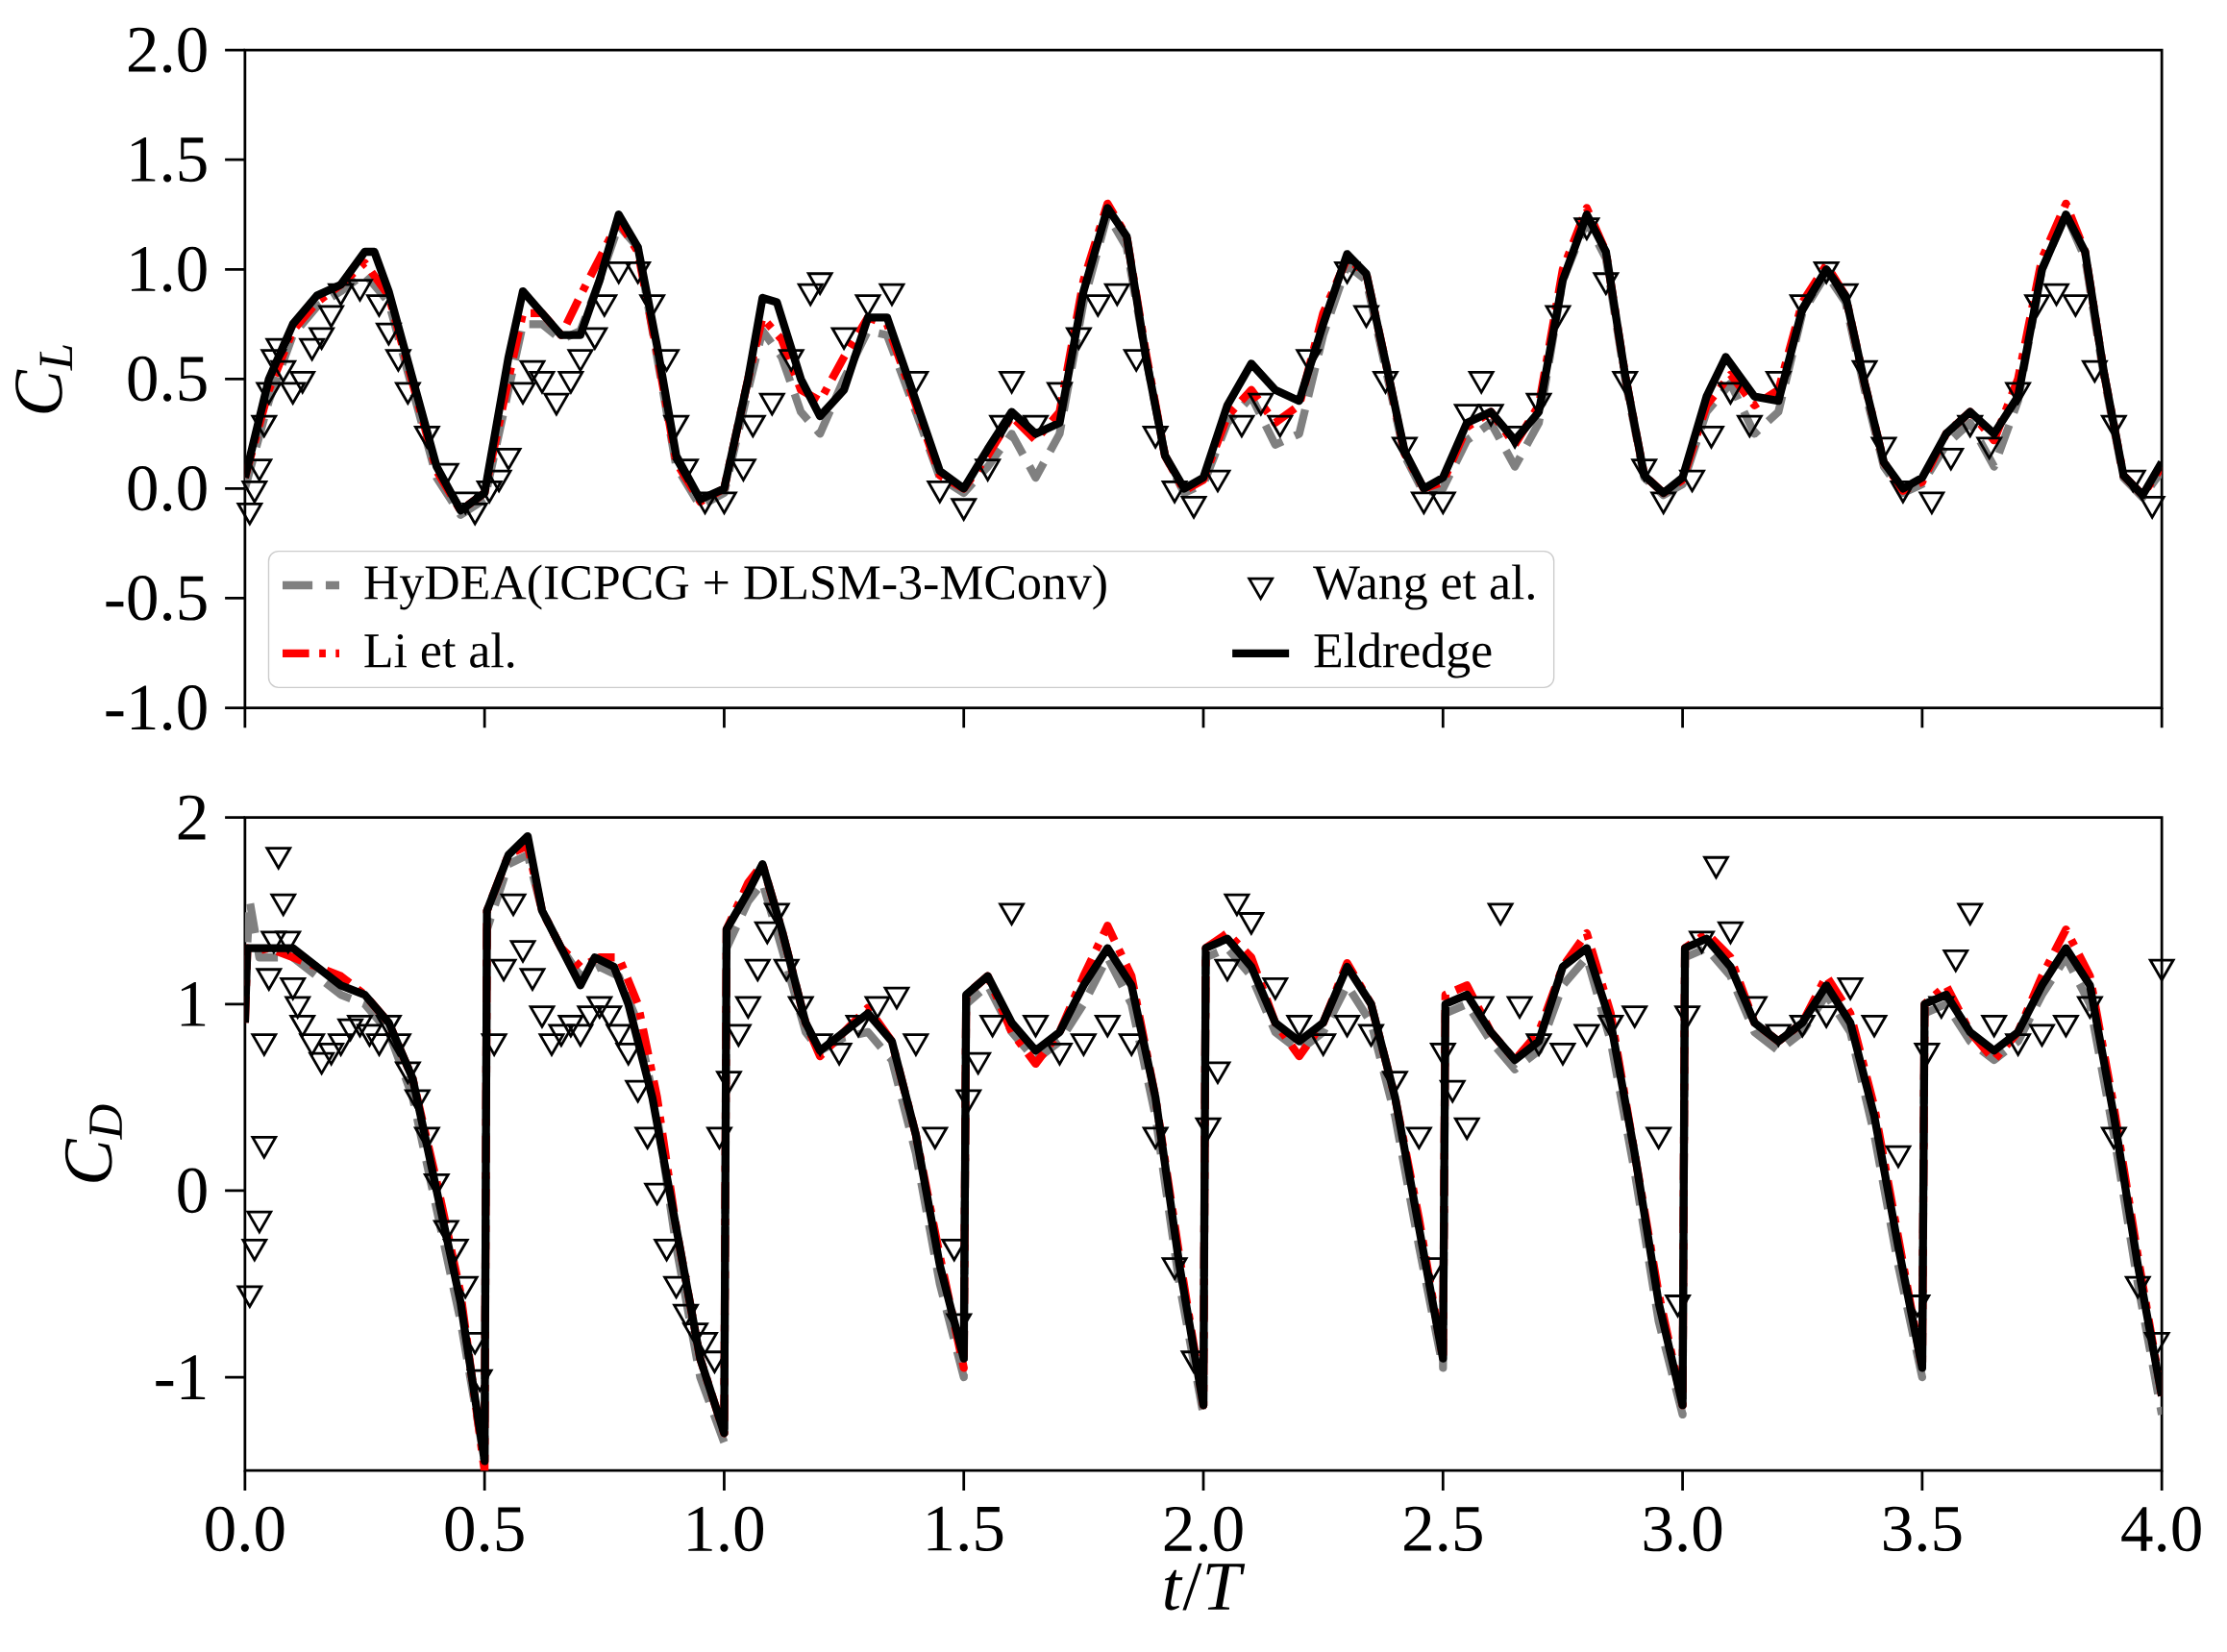 This screenshot has height=1652, width=2227. Describe the element at coordinates (181, 1377) in the screenshot. I see `y-tick-label: -1` at that location.